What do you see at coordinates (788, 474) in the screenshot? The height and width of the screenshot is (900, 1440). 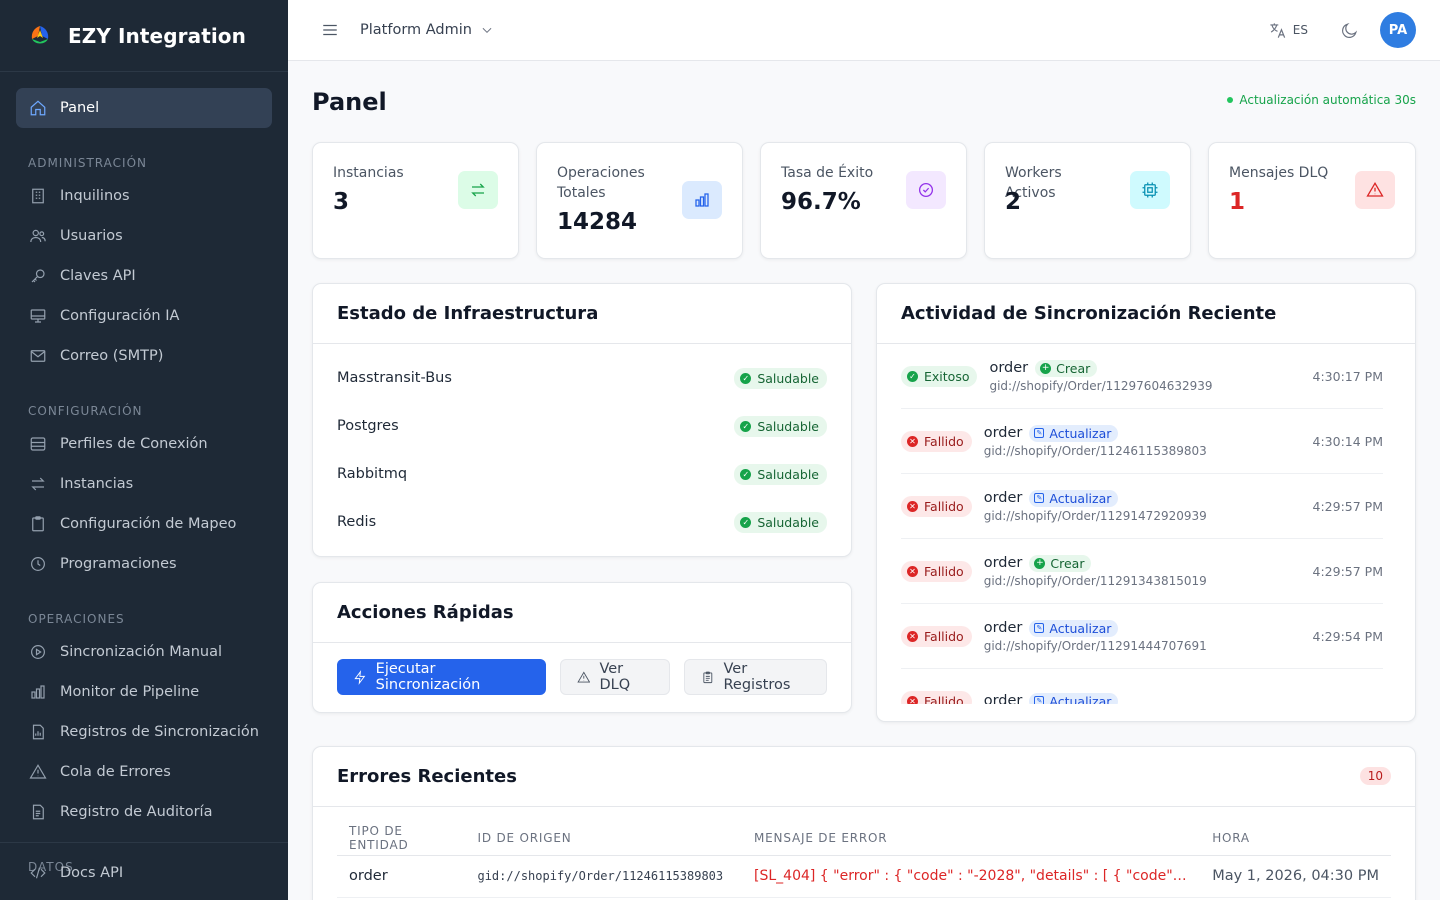 I see `status-label: Saludable` at bounding box center [788, 474].